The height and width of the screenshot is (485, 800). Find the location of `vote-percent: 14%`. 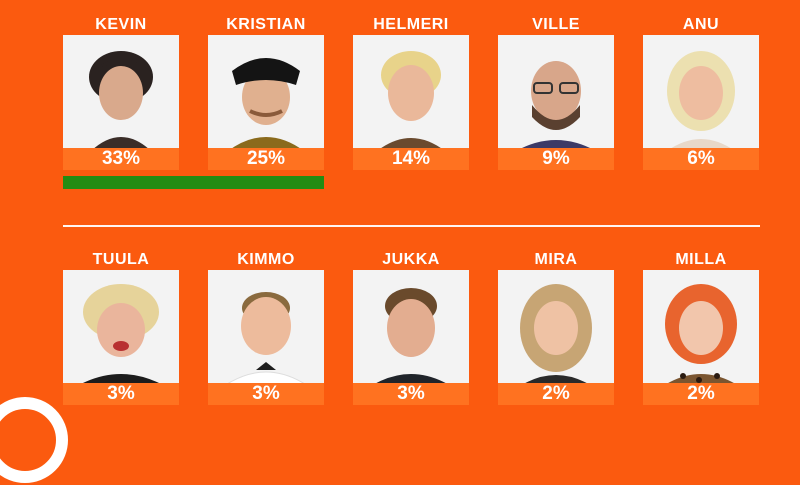

vote-percent: 14% is located at coordinates (411, 159).